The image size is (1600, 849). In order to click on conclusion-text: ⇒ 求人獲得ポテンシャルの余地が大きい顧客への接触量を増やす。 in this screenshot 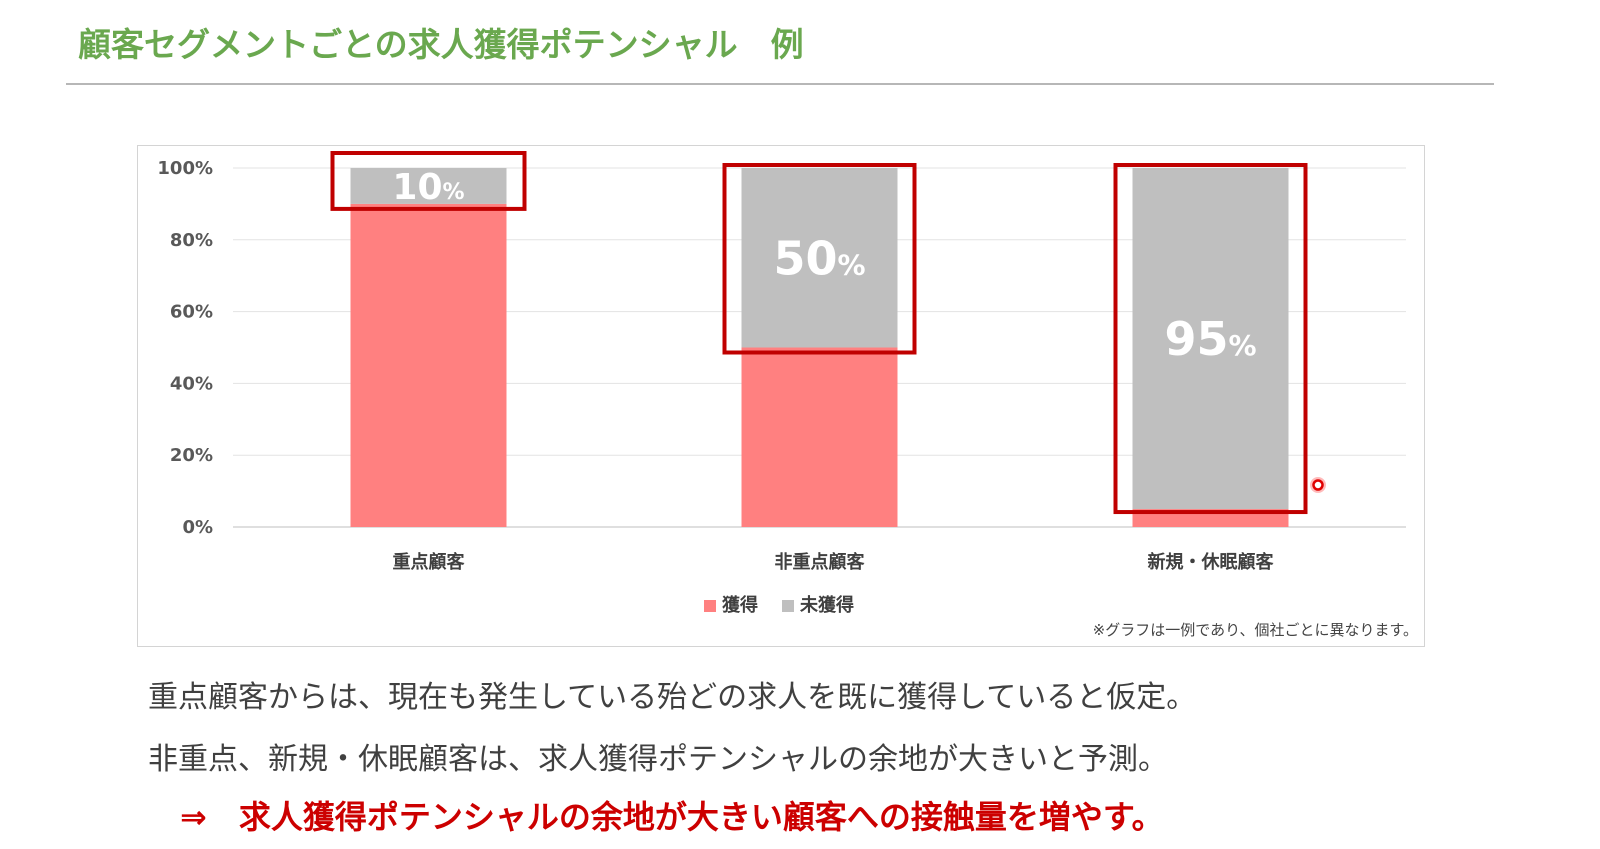, I will do `click(672, 817)`.